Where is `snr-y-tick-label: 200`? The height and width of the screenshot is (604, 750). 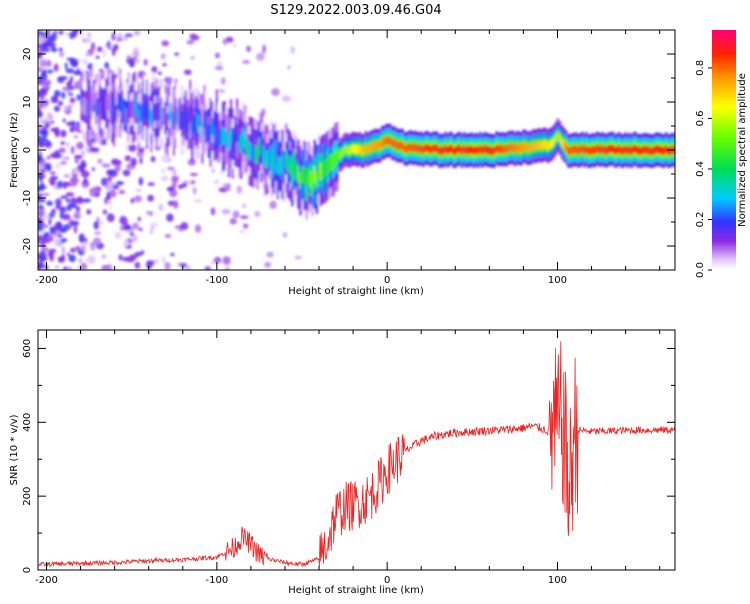 snr-y-tick-label: 200 is located at coordinates (27, 496).